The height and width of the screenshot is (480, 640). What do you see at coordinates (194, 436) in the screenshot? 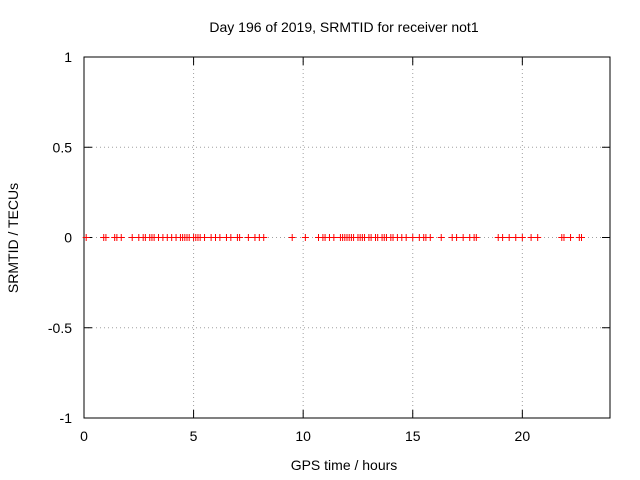
I see `x-tick-label: 5` at bounding box center [194, 436].